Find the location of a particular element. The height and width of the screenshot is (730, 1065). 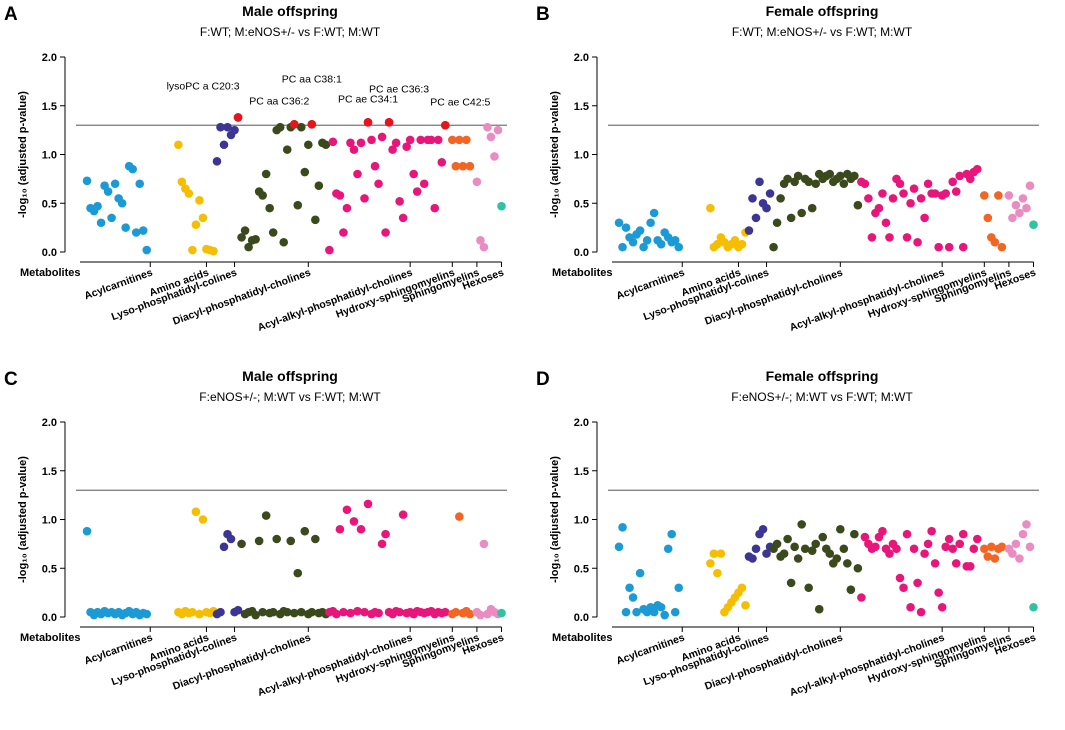

panel-letter: B is located at coordinates (543, 14).